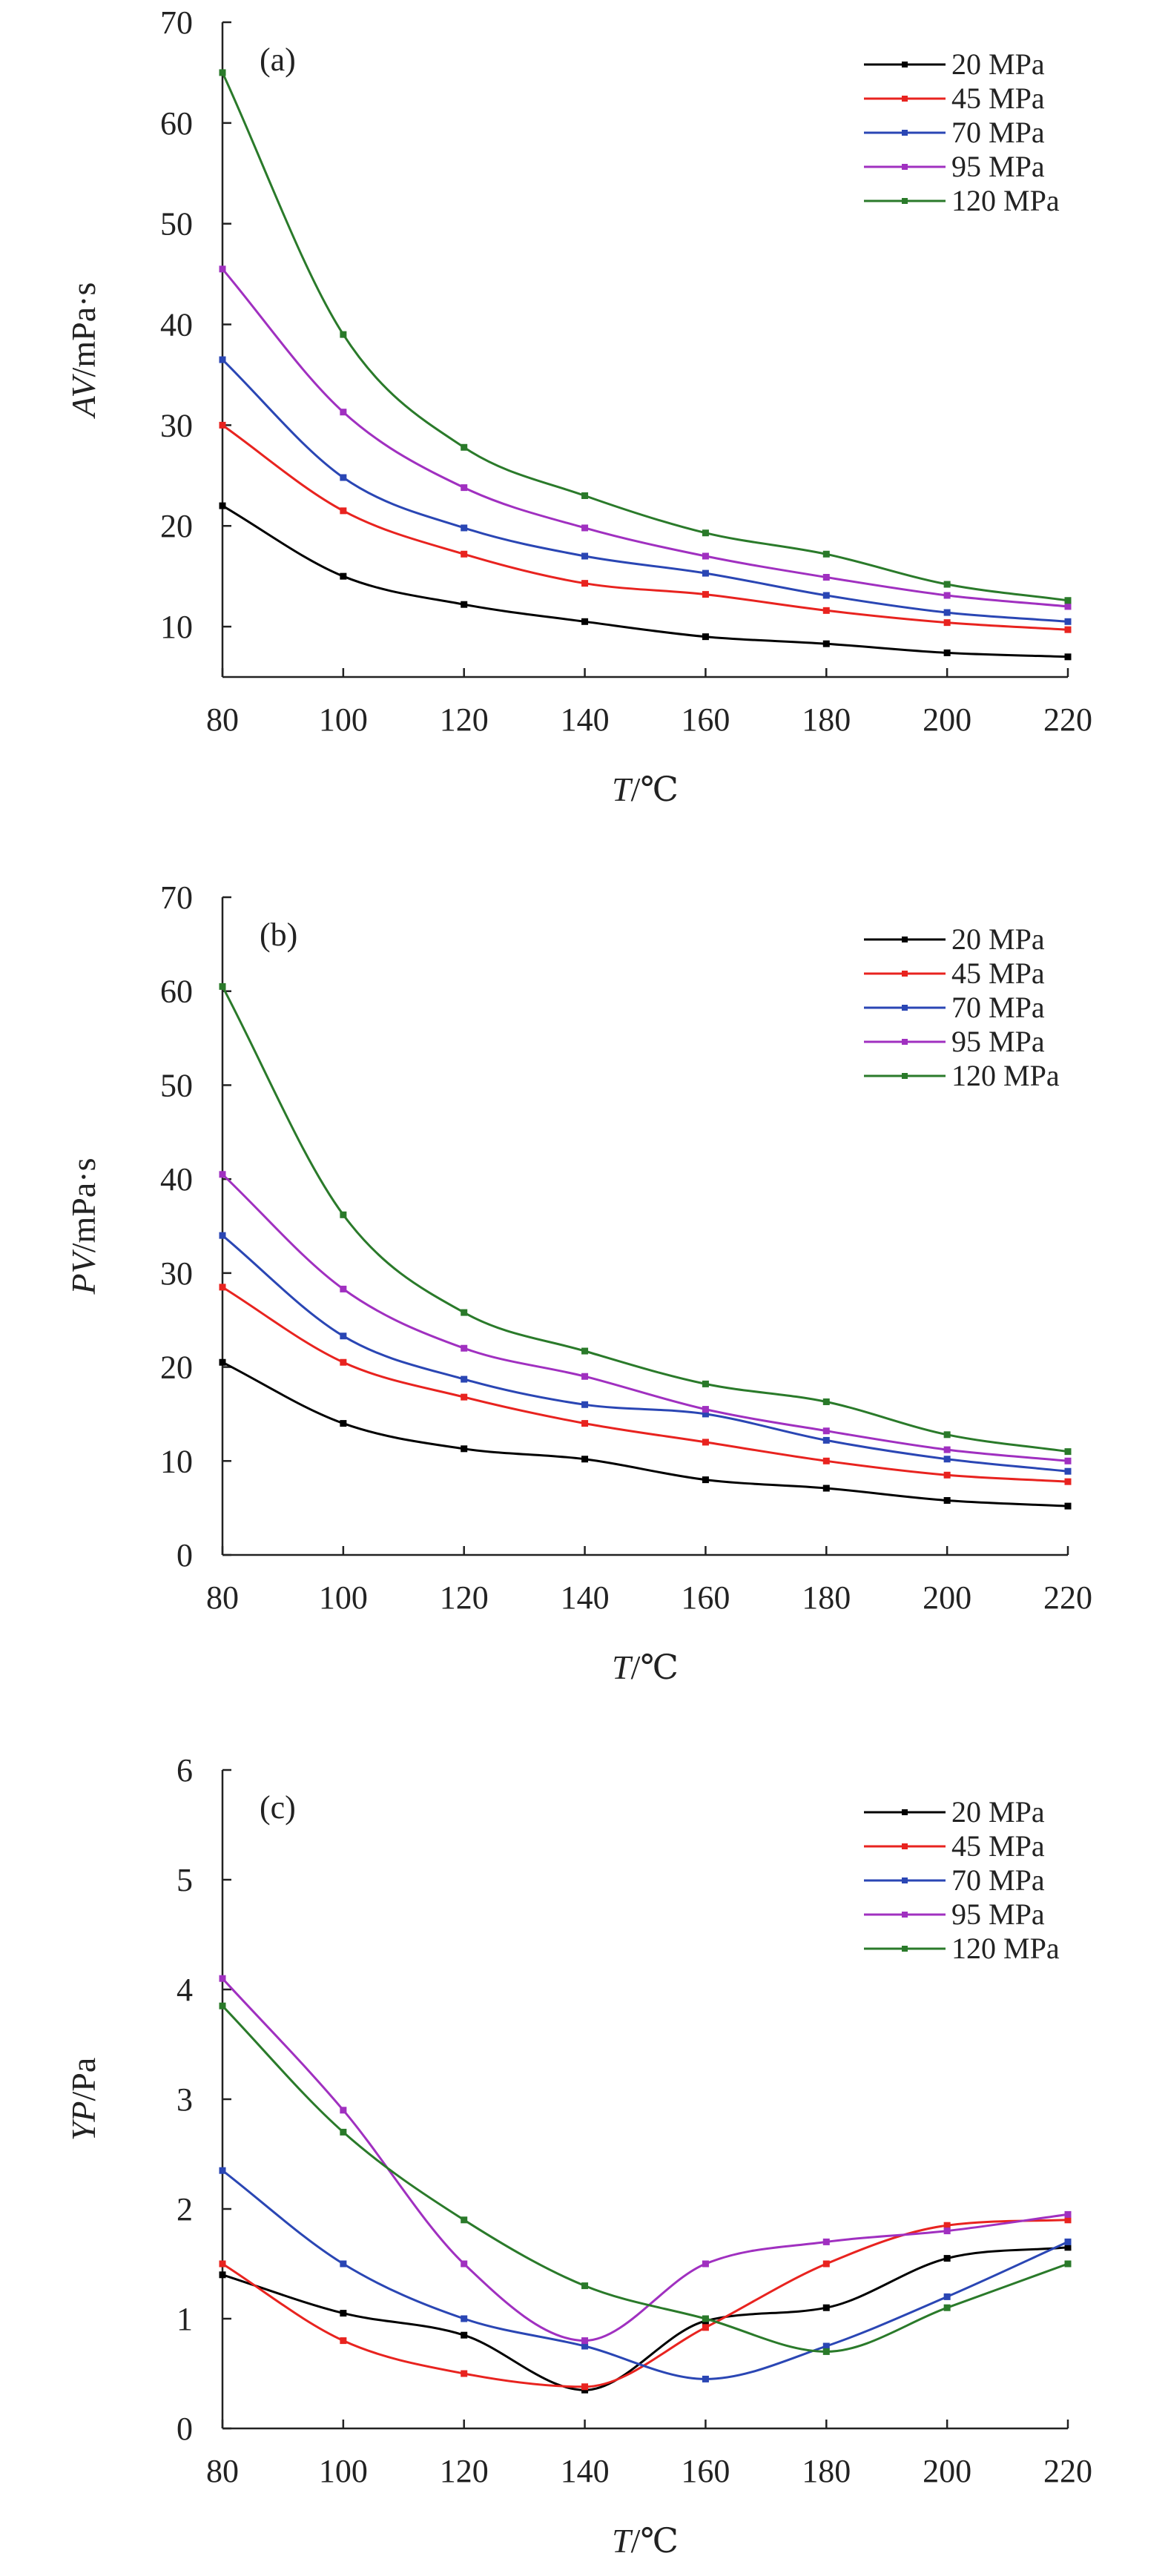 The image size is (1168, 2576). What do you see at coordinates (998, 98) in the screenshot?
I see `legend-label: 45 MPa` at bounding box center [998, 98].